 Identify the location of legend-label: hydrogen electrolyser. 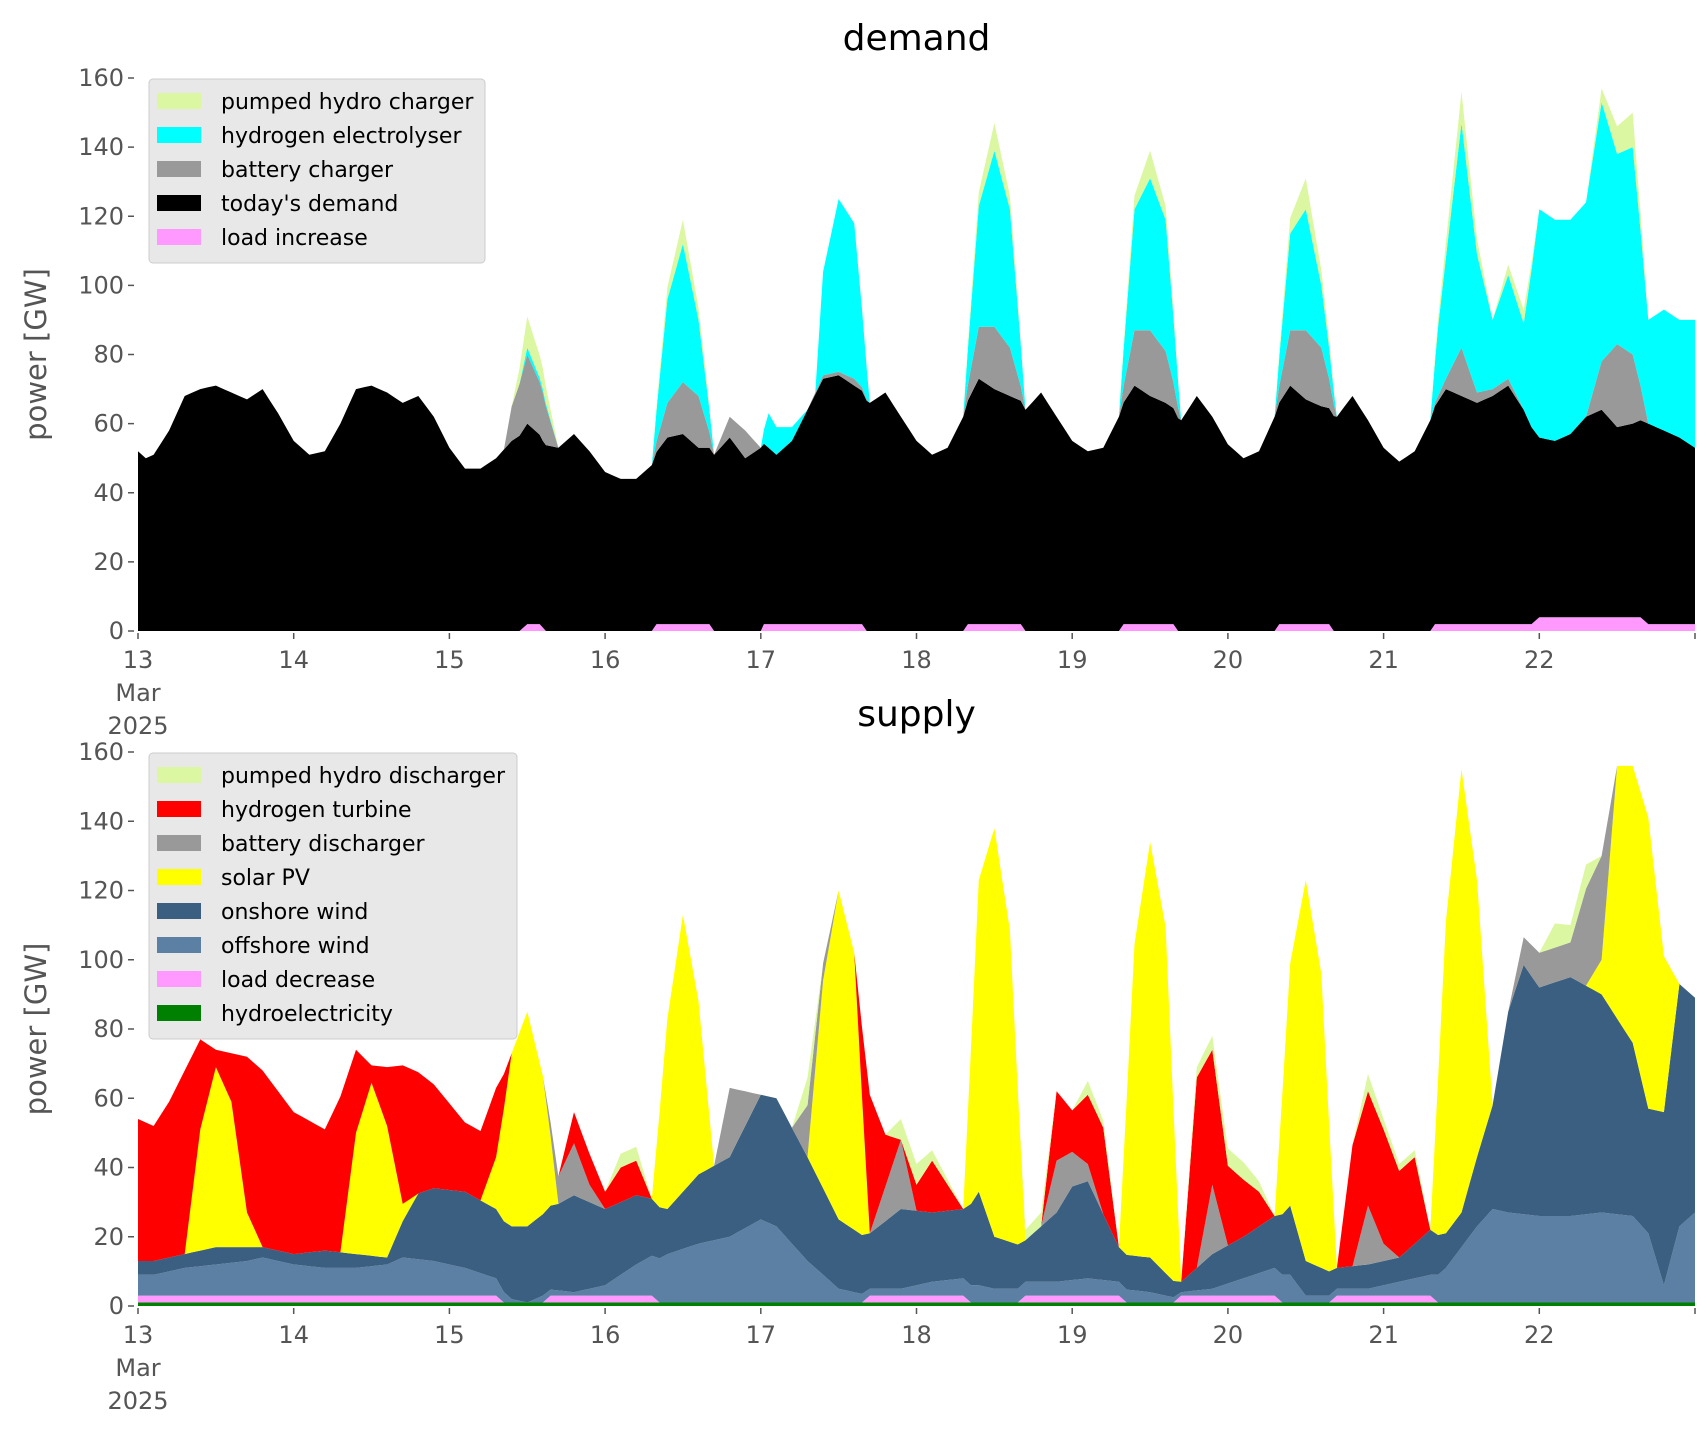
(341, 136).